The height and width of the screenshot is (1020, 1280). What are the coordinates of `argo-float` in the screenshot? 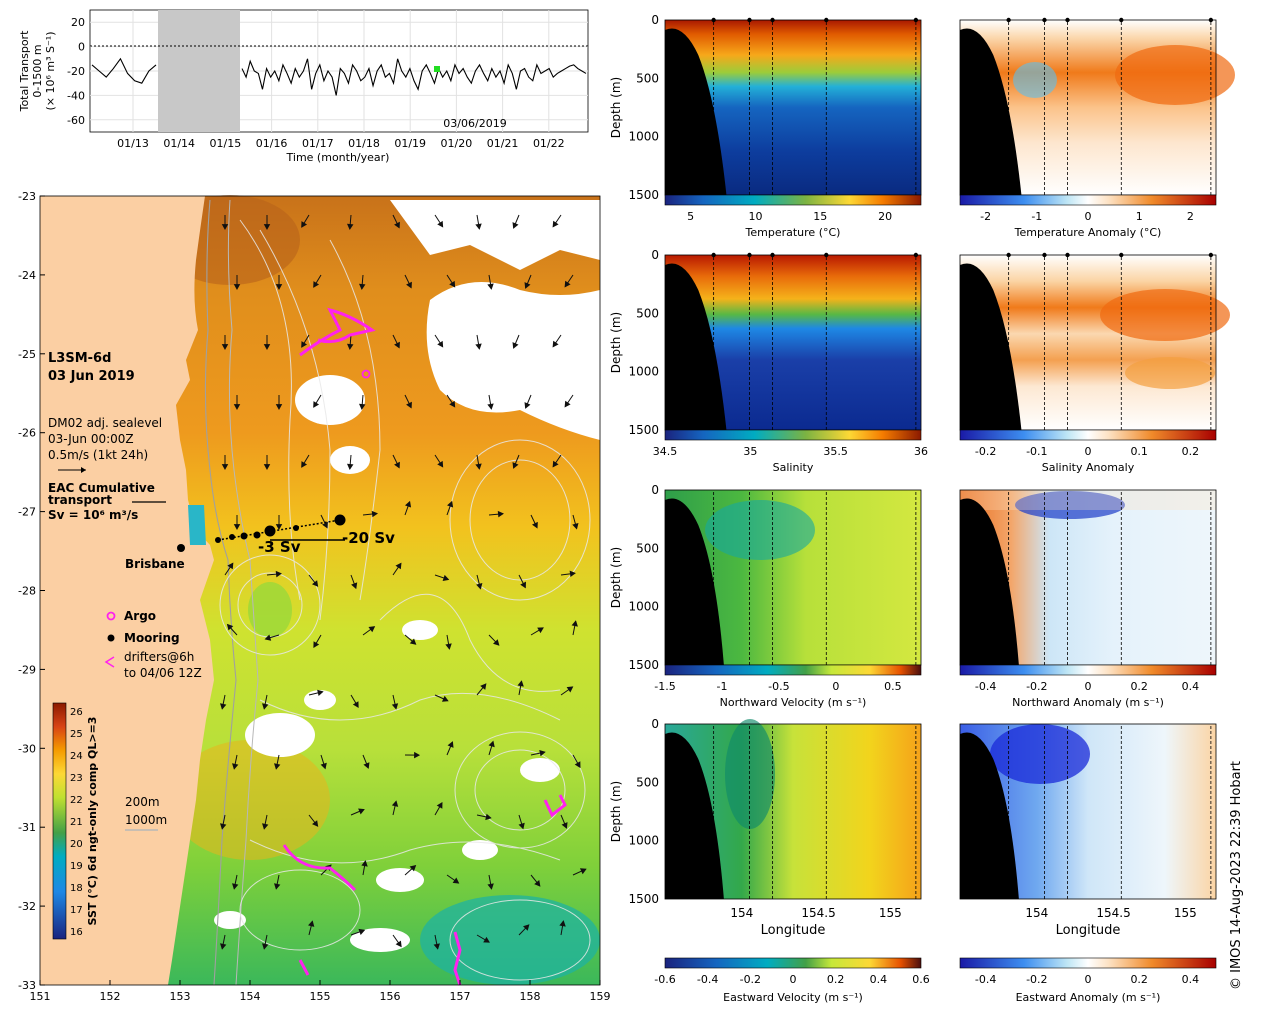 It's located at (366, 374).